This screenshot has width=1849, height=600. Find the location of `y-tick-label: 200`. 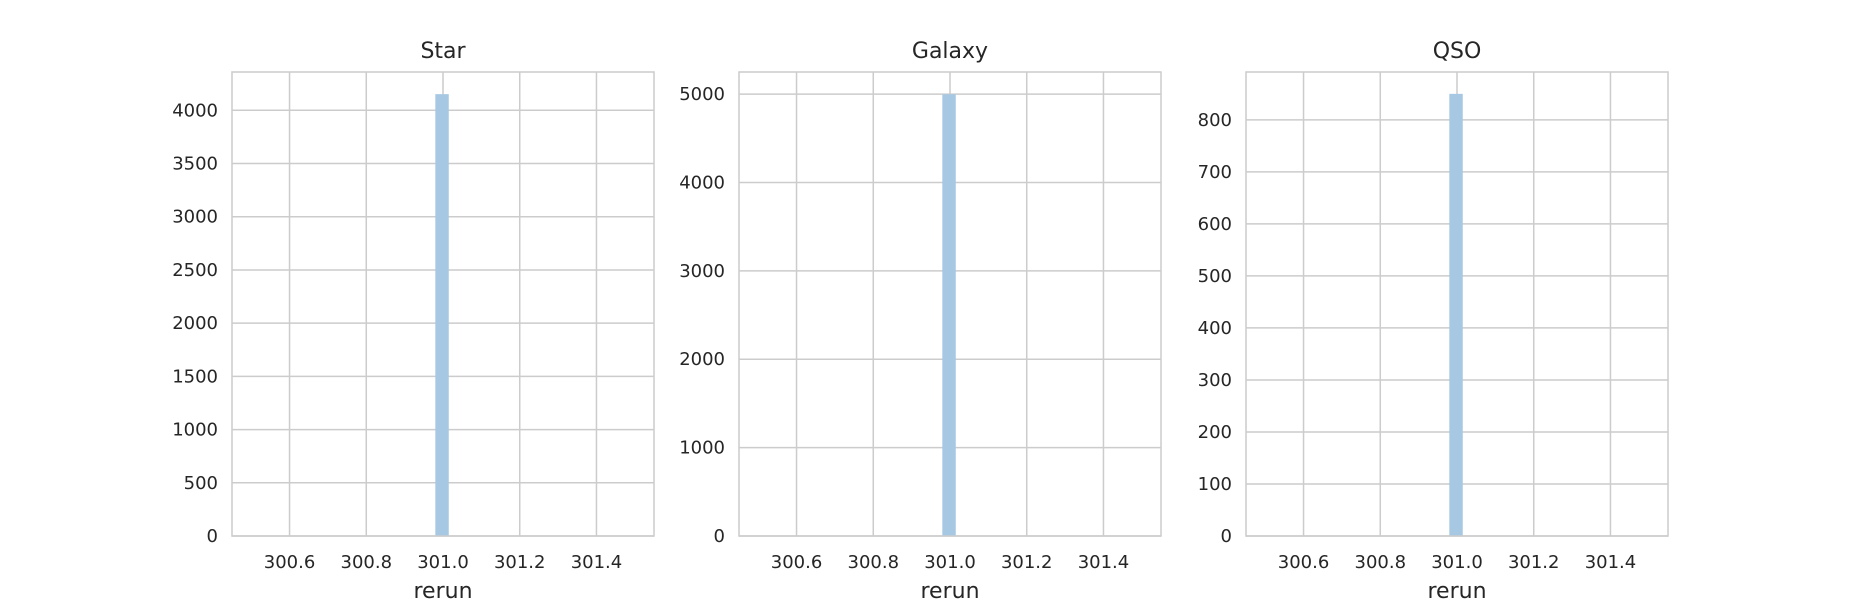

y-tick-label: 200 is located at coordinates (1215, 432).